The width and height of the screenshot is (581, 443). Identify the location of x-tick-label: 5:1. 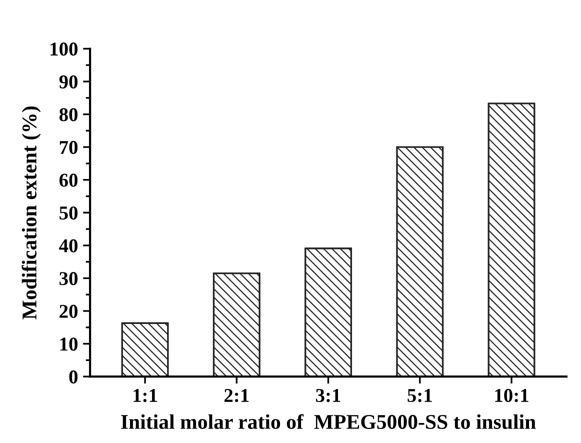
(420, 395).